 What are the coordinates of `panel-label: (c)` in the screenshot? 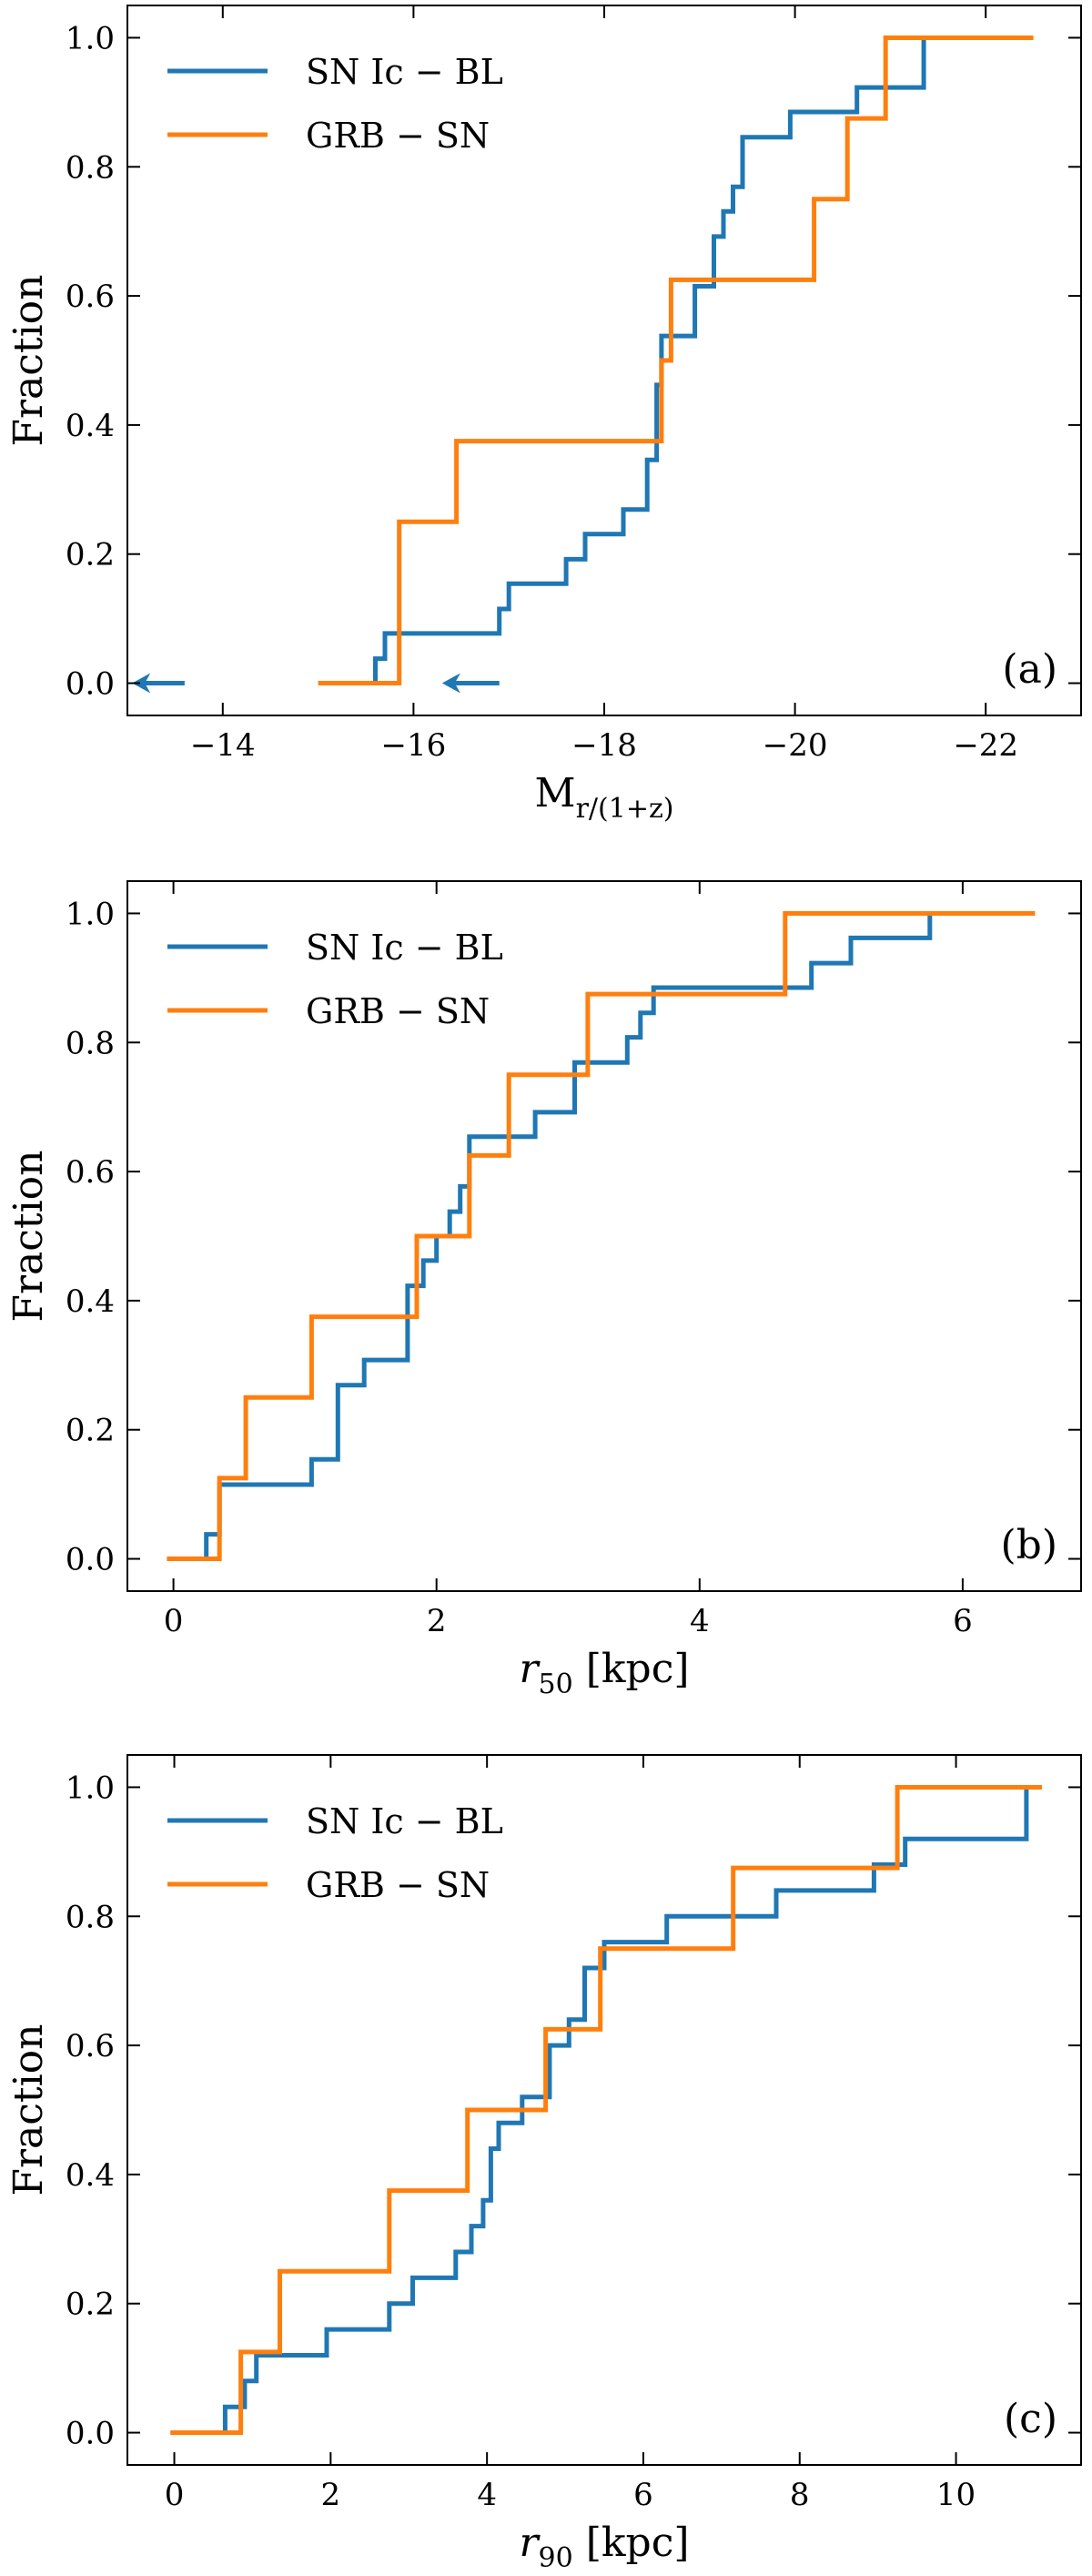 It's located at (1030, 2419).